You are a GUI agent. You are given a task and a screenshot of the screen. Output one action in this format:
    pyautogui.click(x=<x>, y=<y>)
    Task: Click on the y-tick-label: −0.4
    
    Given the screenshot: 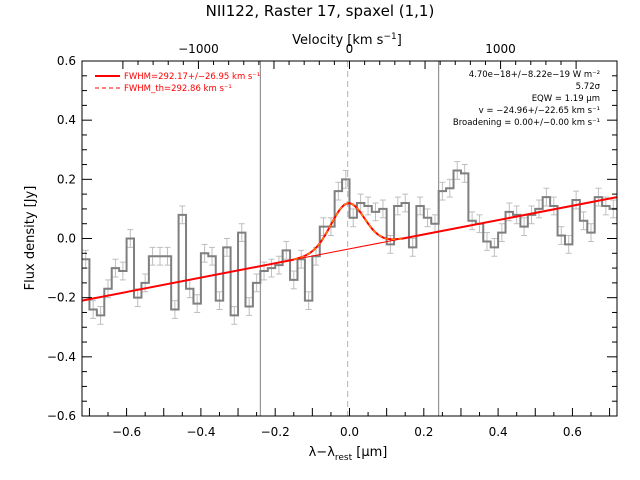 What is the action you would take?
    pyautogui.click(x=61, y=357)
    